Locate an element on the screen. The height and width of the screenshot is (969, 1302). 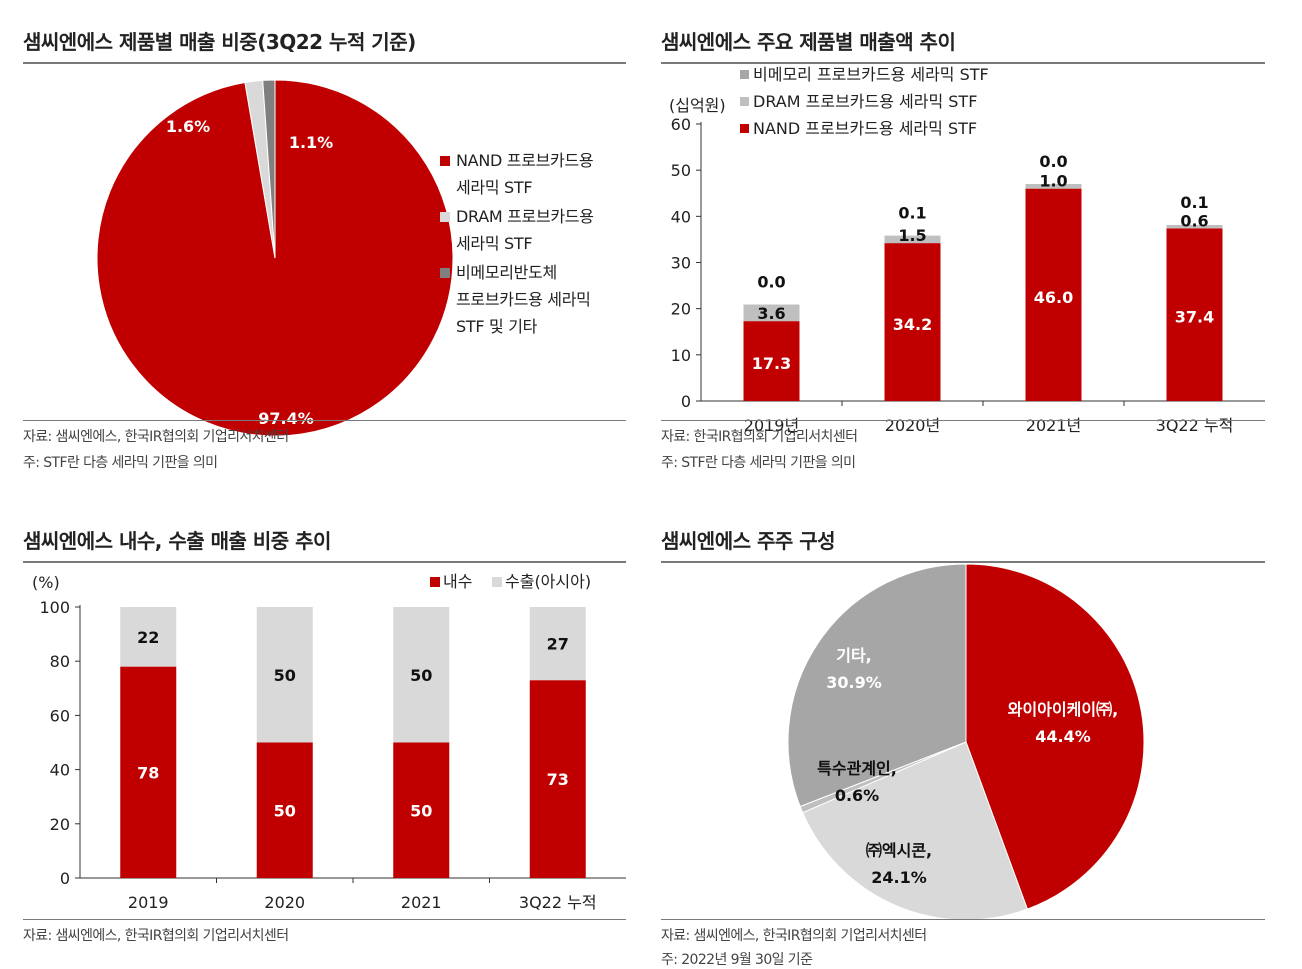
pie-data-label: 44.4% is located at coordinates (1063, 736).